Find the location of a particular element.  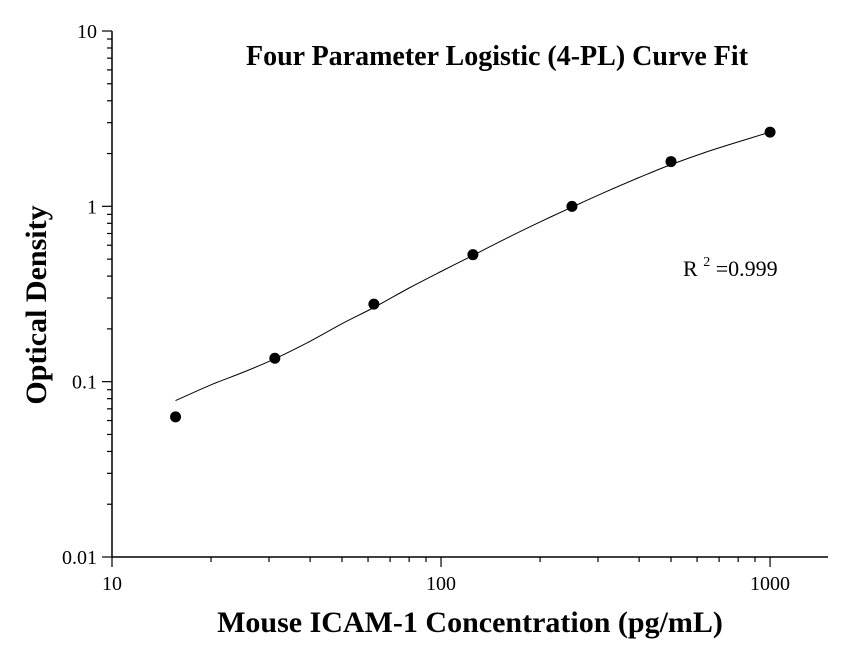

y-tick-label: 1 is located at coordinates (92, 207).